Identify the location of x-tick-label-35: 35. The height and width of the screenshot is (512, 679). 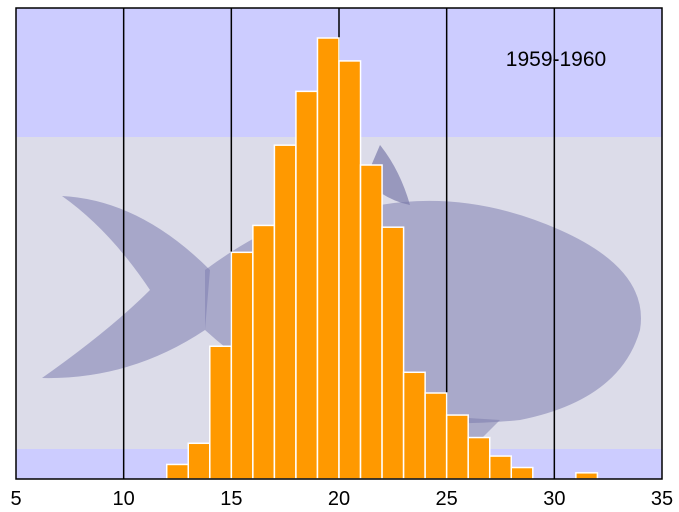
(662, 499).